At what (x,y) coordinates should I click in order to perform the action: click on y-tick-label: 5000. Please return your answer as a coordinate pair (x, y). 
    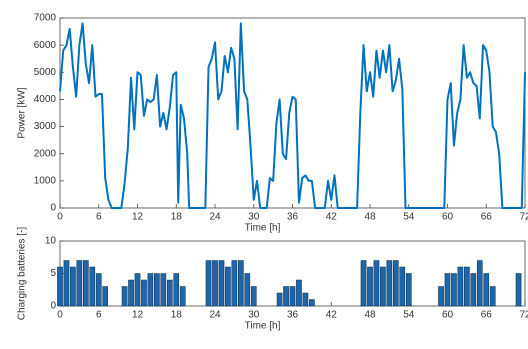
    Looking at the image, I should click on (45, 72).